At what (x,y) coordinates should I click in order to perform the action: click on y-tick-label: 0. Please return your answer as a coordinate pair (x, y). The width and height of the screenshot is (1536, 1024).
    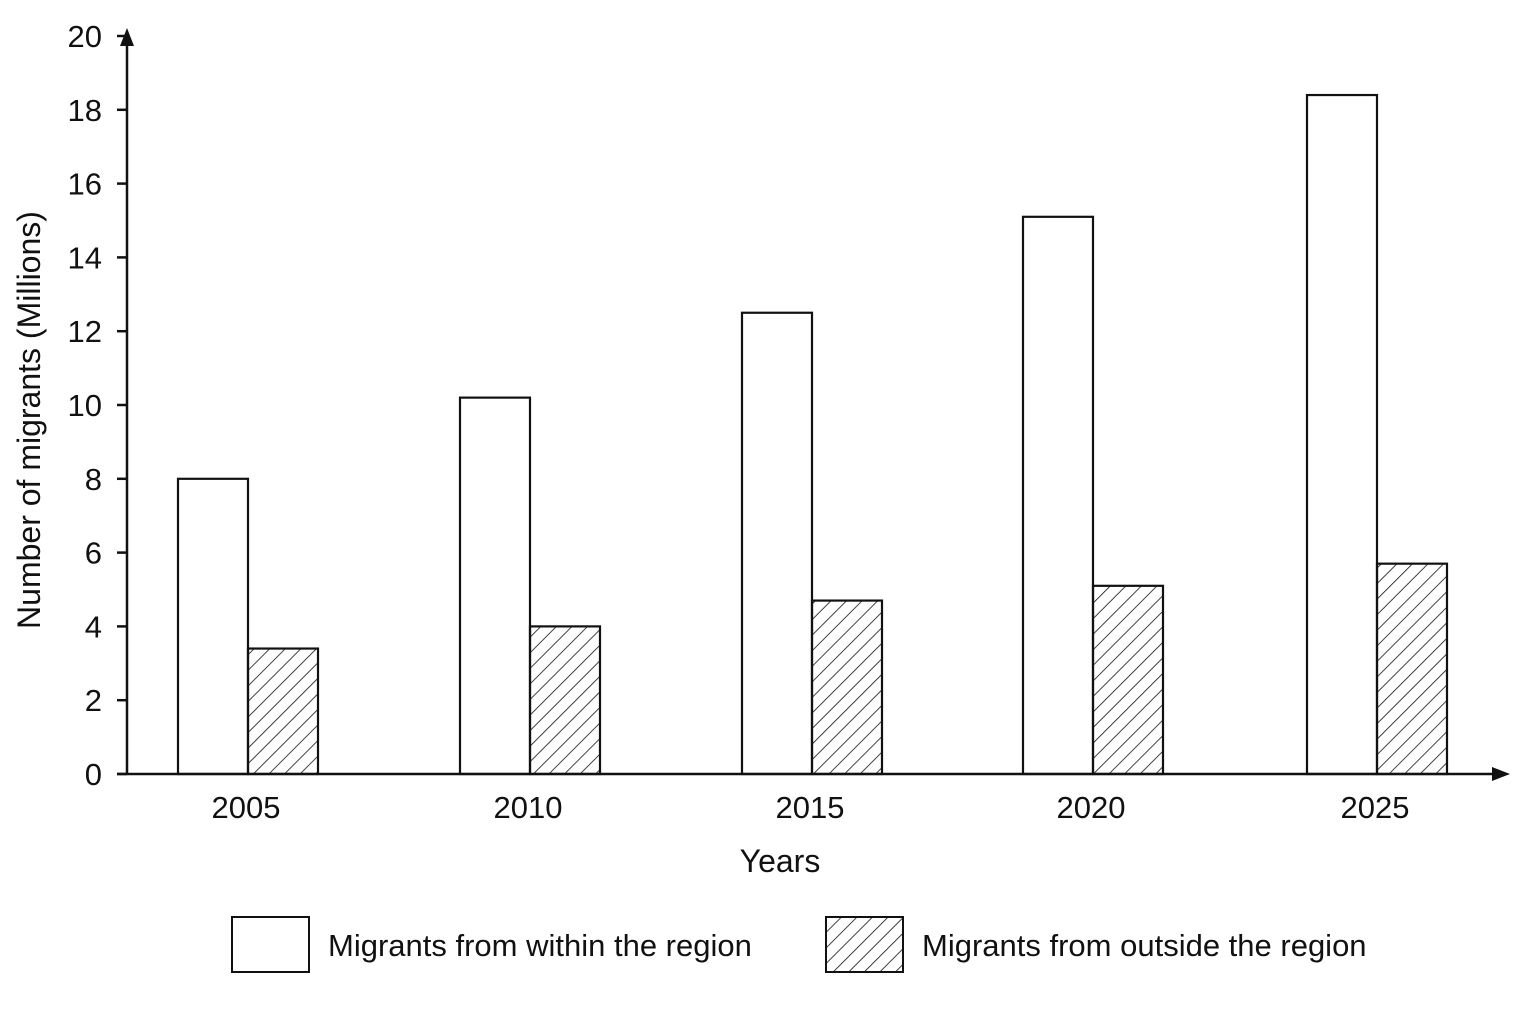
    Looking at the image, I should click on (93, 774).